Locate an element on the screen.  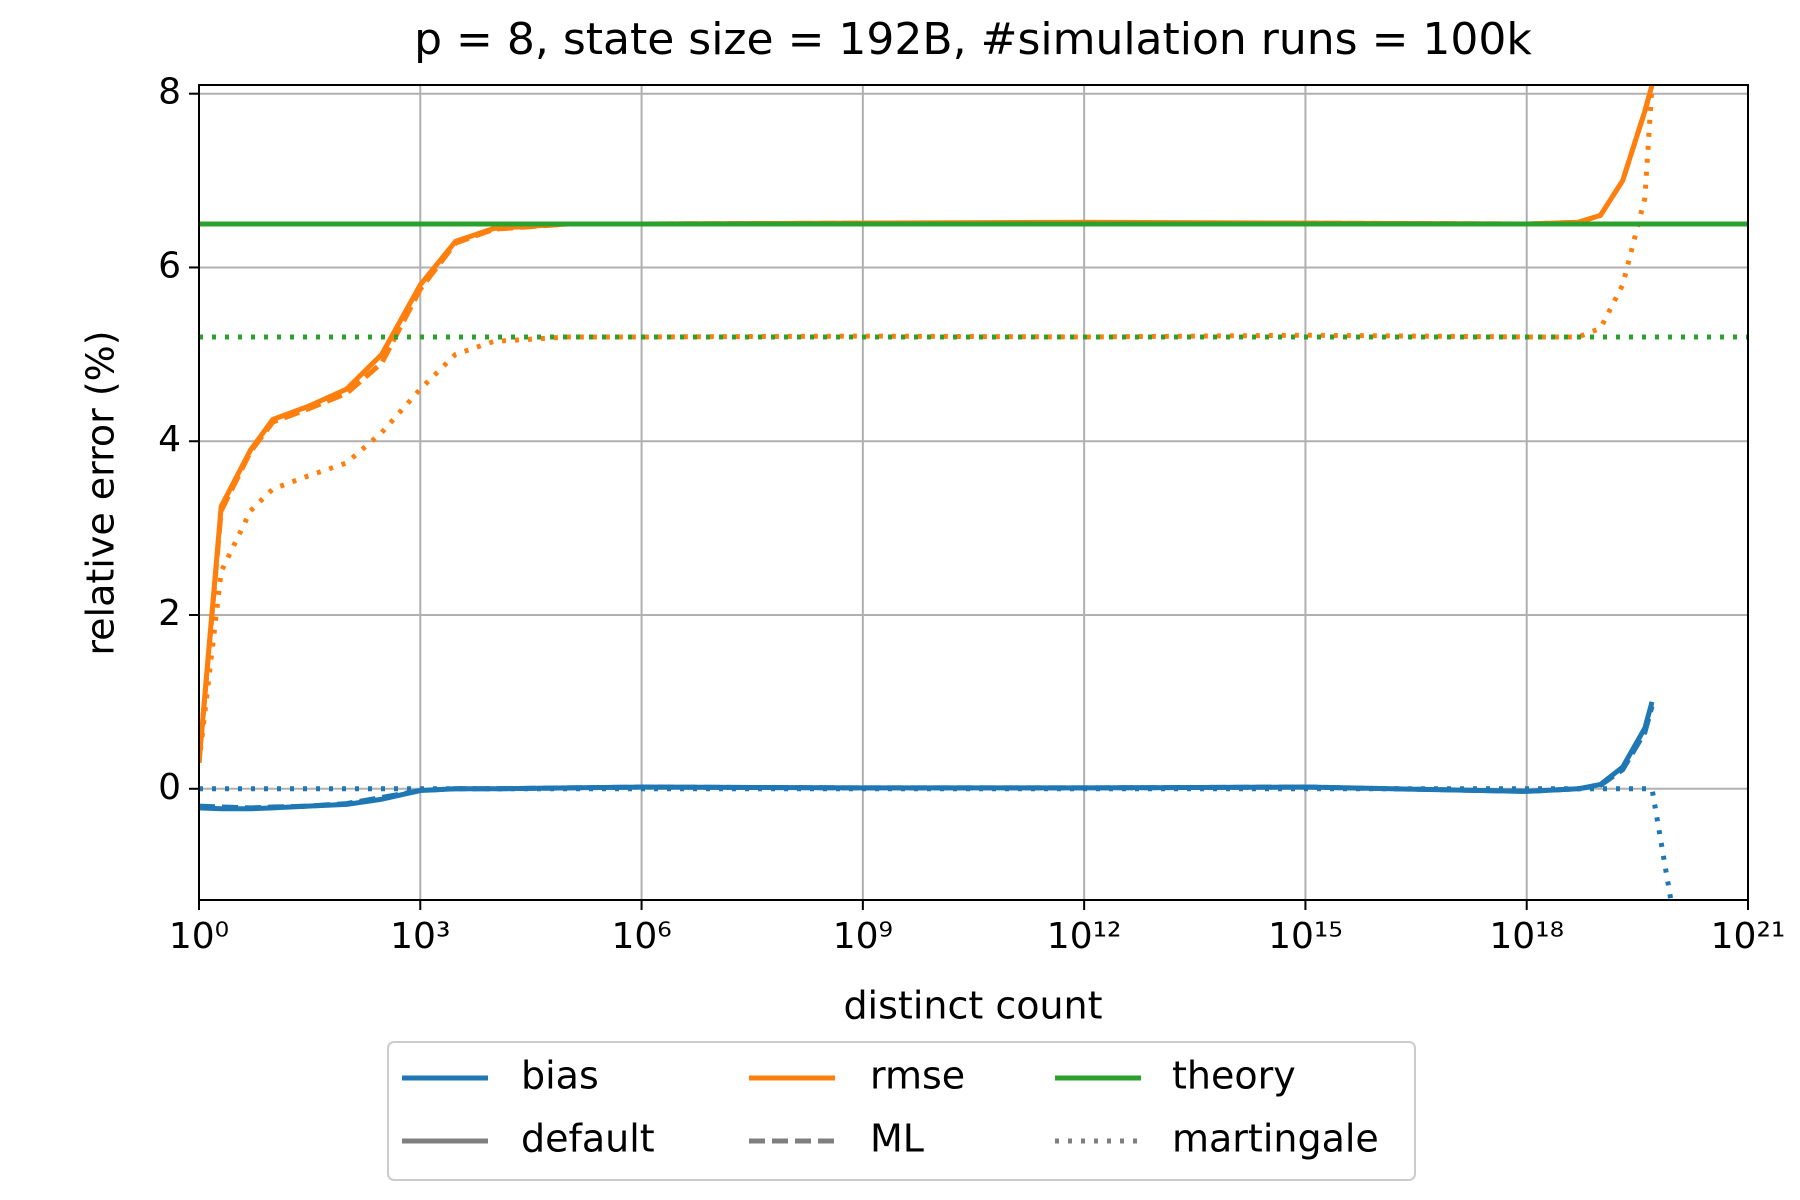
legend-label: bias is located at coordinates (560, 1076).